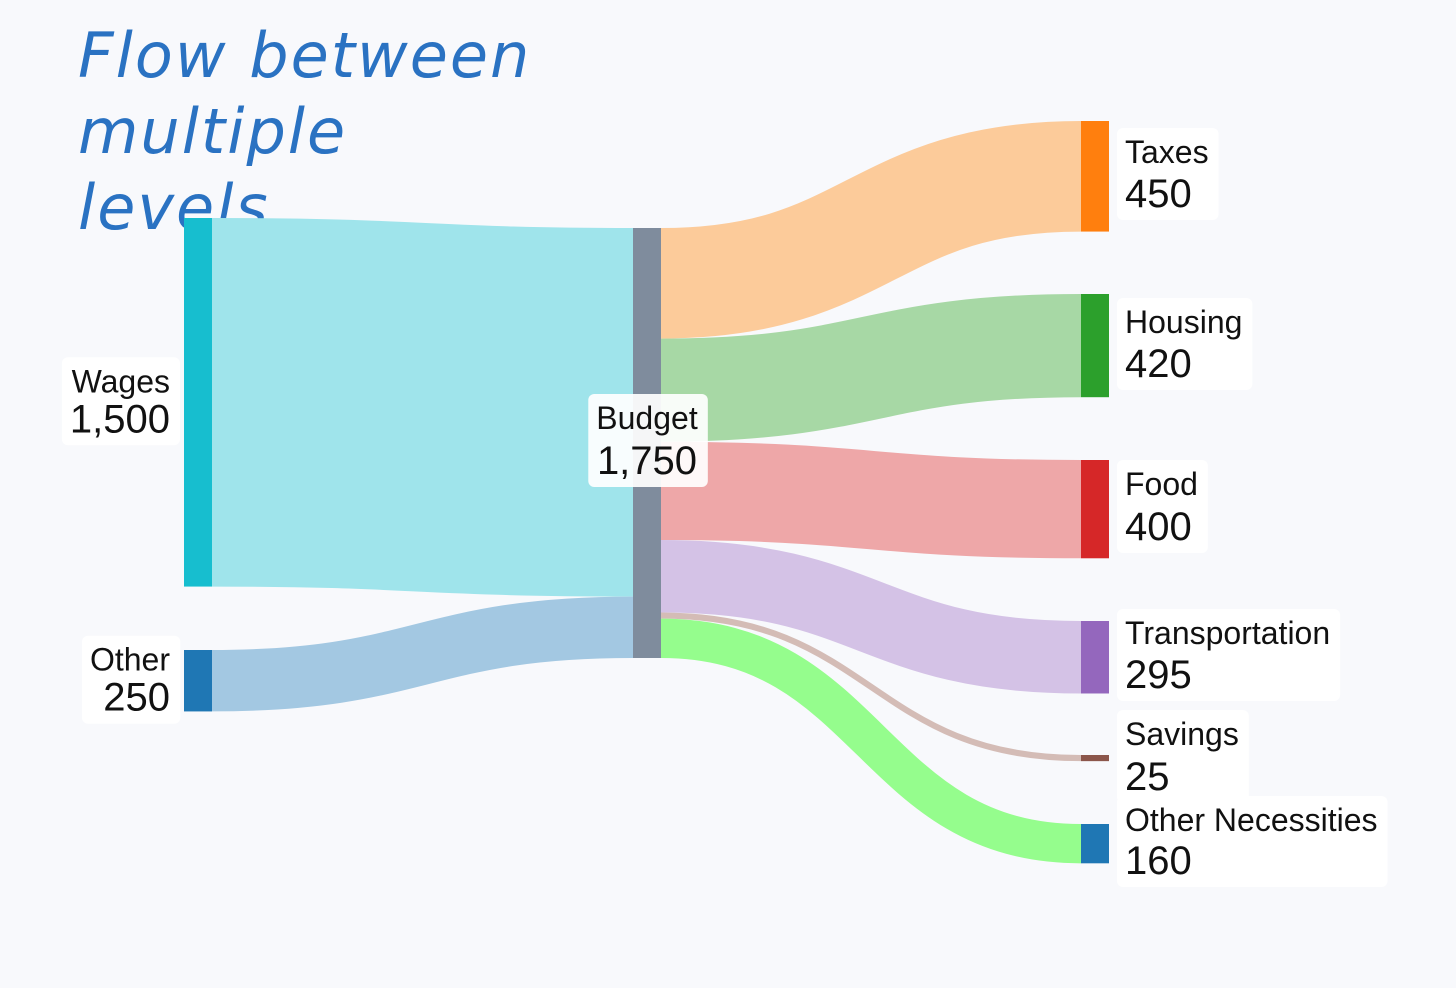 The height and width of the screenshot is (988, 1456). What do you see at coordinates (1095, 657) in the screenshot?
I see `node-transportation` at bounding box center [1095, 657].